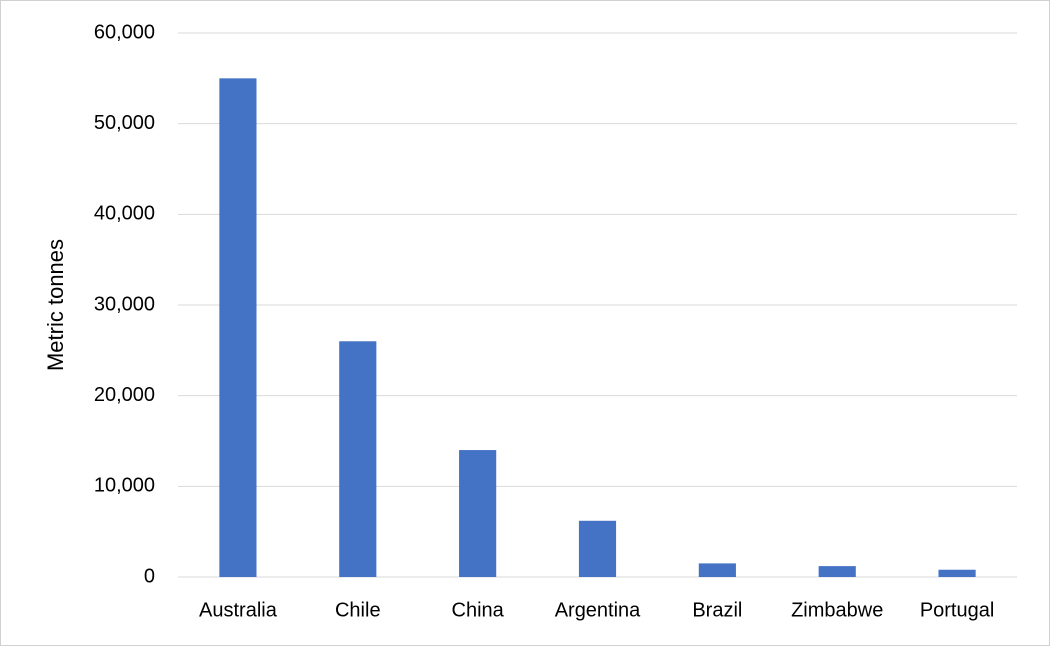 This screenshot has width=1050, height=646. Describe the element at coordinates (55, 305) in the screenshot. I see `y-axis-label: Metric tonnes` at that location.